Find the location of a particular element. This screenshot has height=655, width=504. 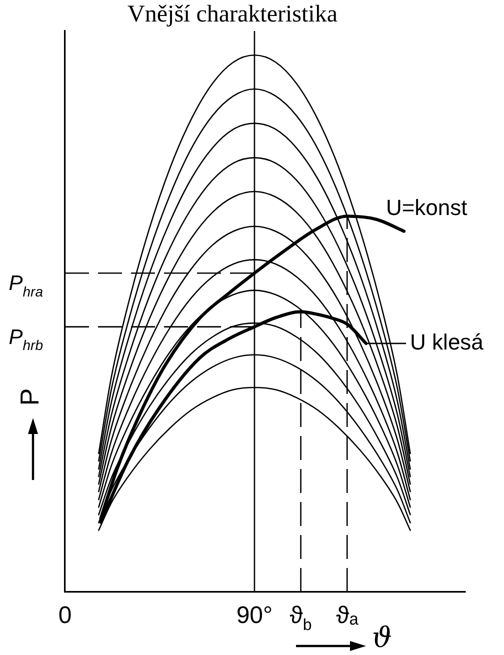

chart-title: Vnější charakteristika is located at coordinates (233, 14).